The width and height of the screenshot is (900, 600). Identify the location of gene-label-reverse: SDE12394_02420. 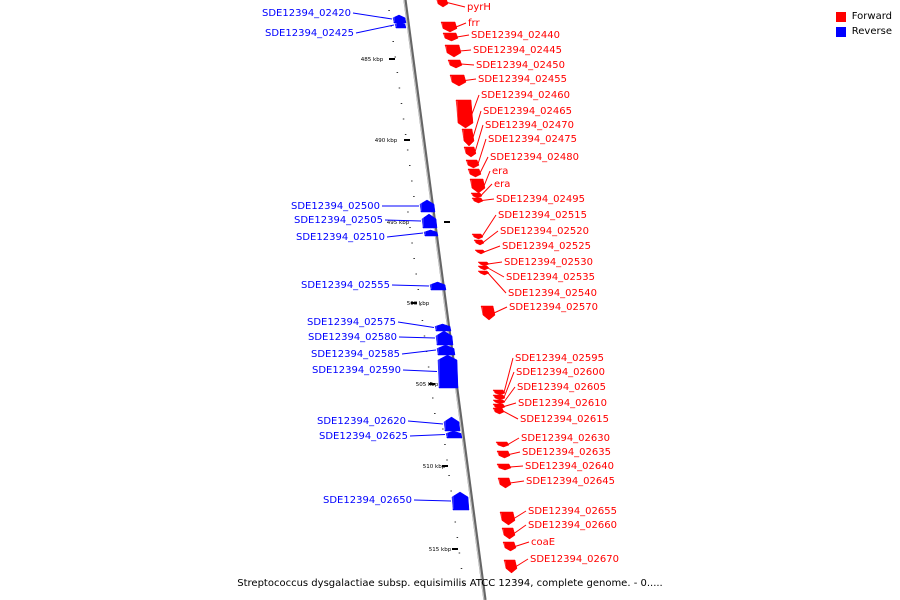
(306, 13).